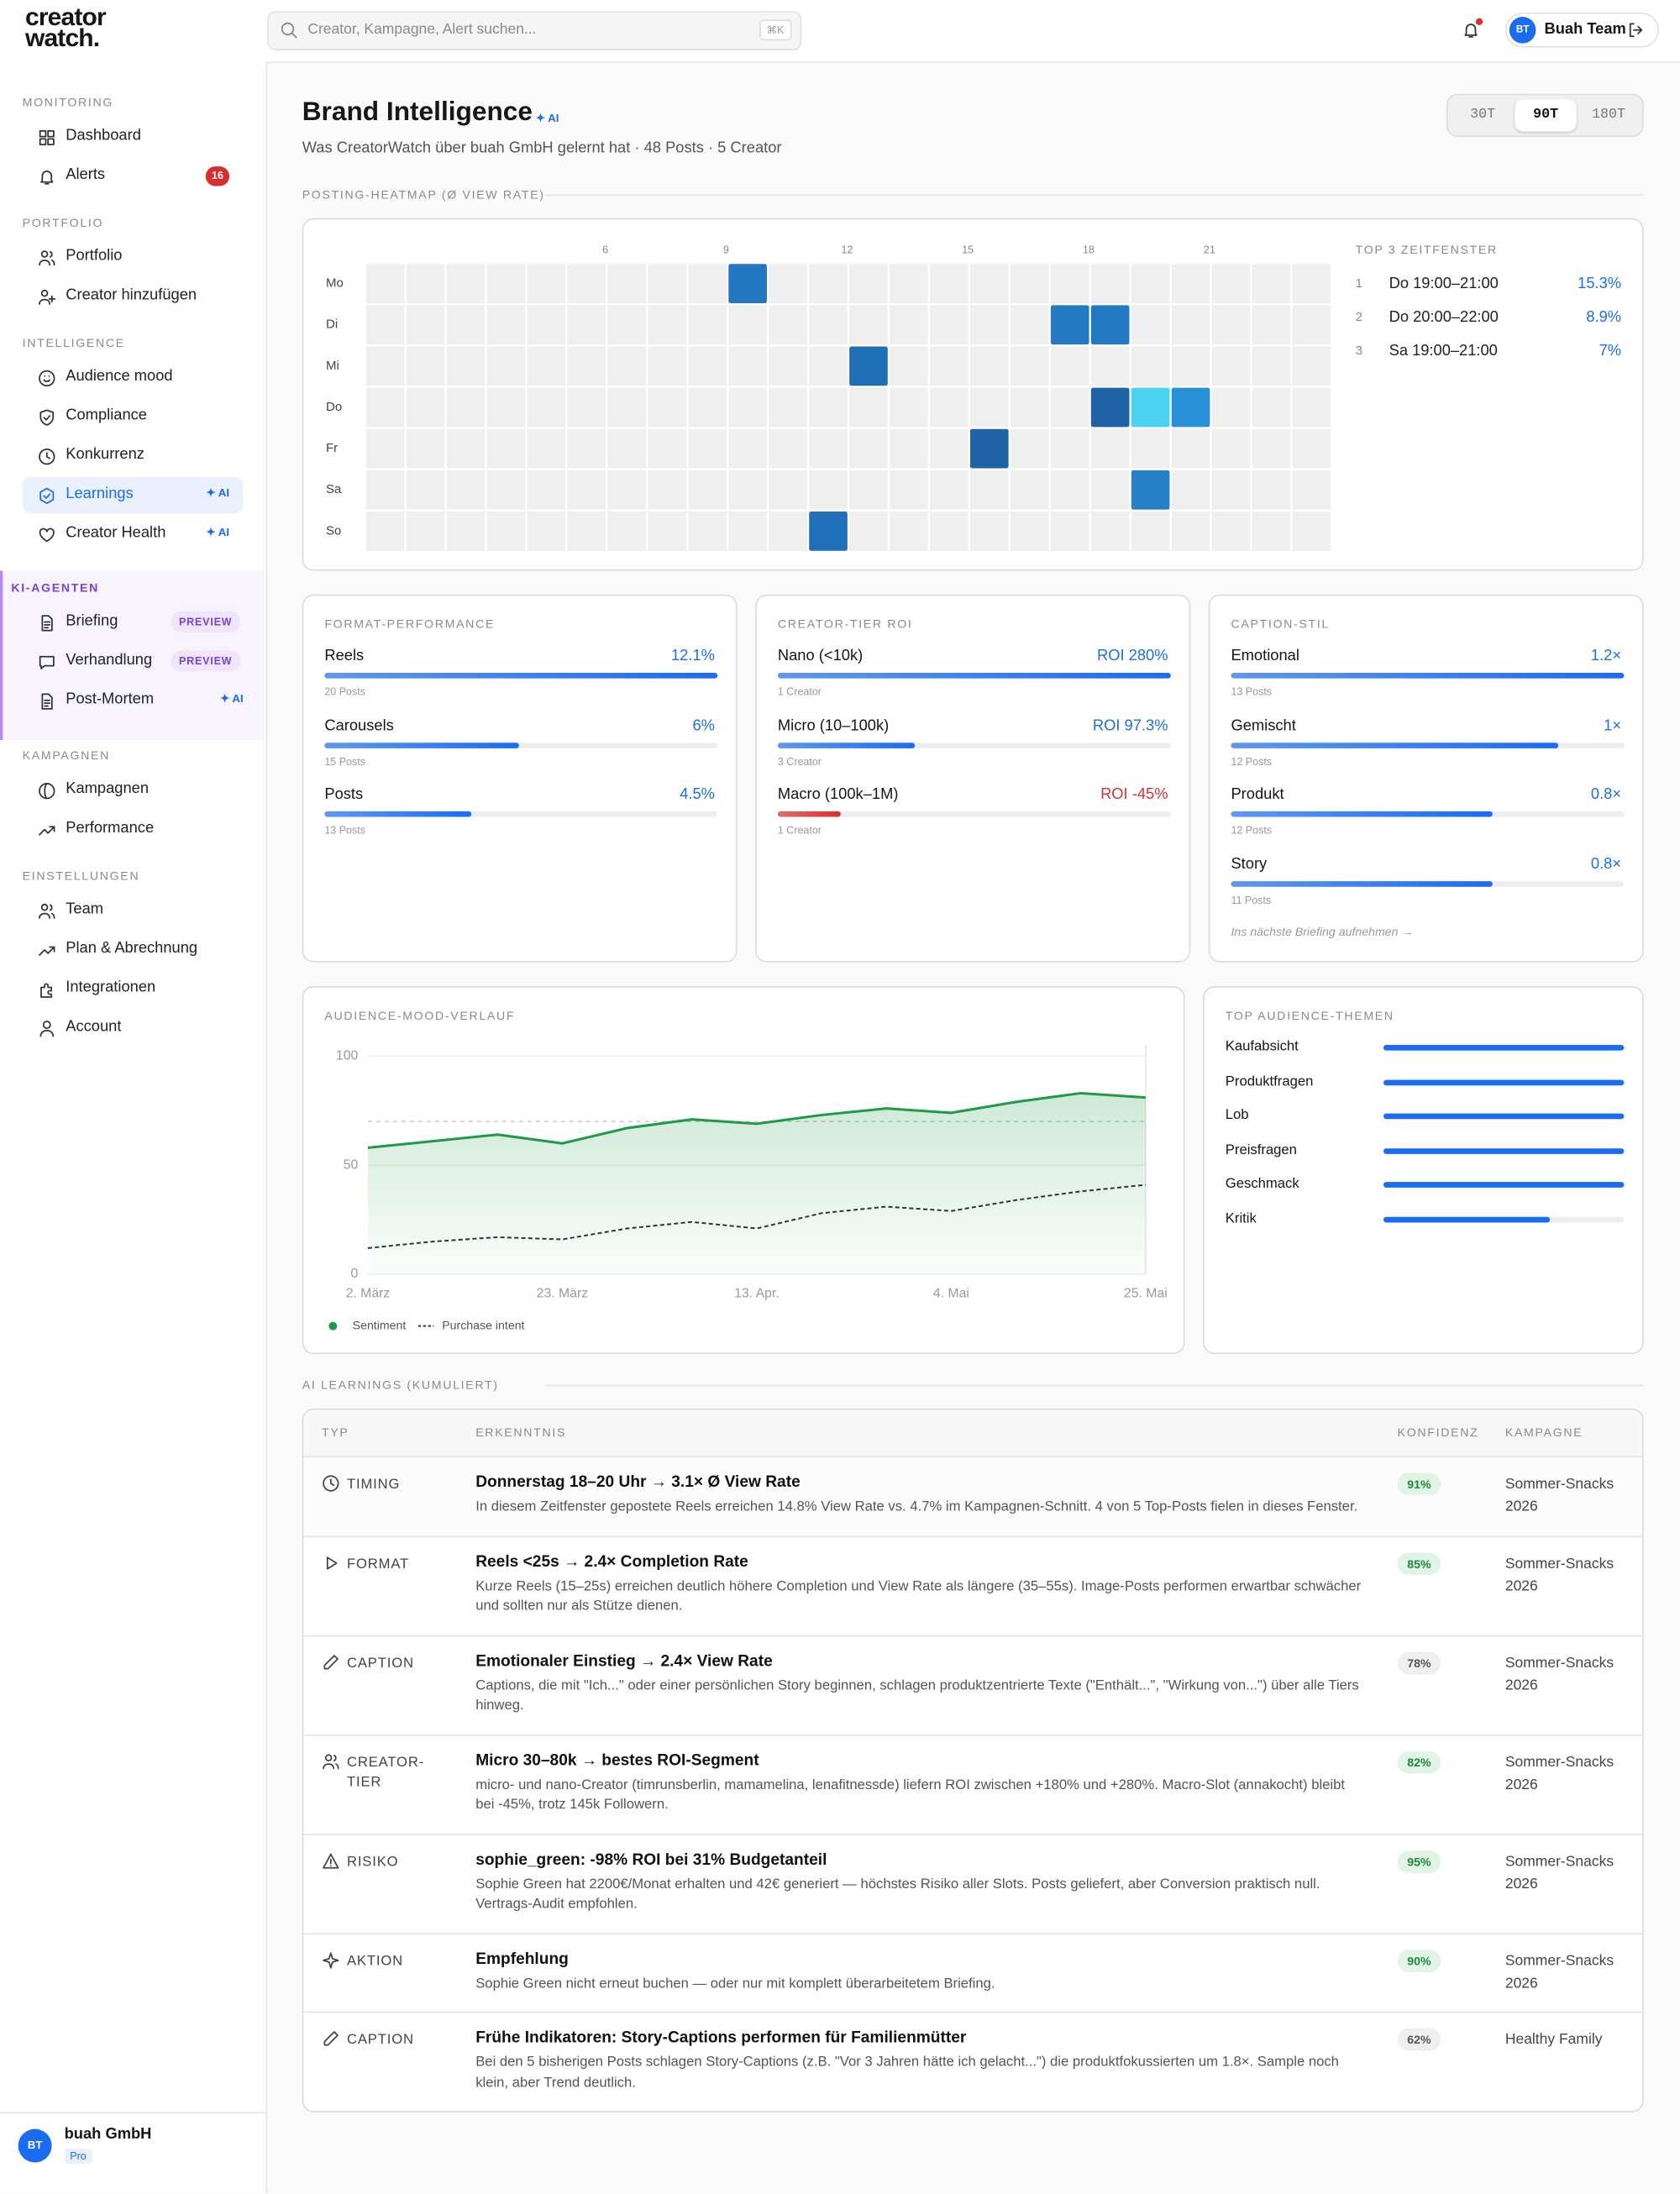 Image resolution: width=1680 pixels, height=2194 pixels. Describe the element at coordinates (1362, 814) in the screenshot. I see `bar` at that location.